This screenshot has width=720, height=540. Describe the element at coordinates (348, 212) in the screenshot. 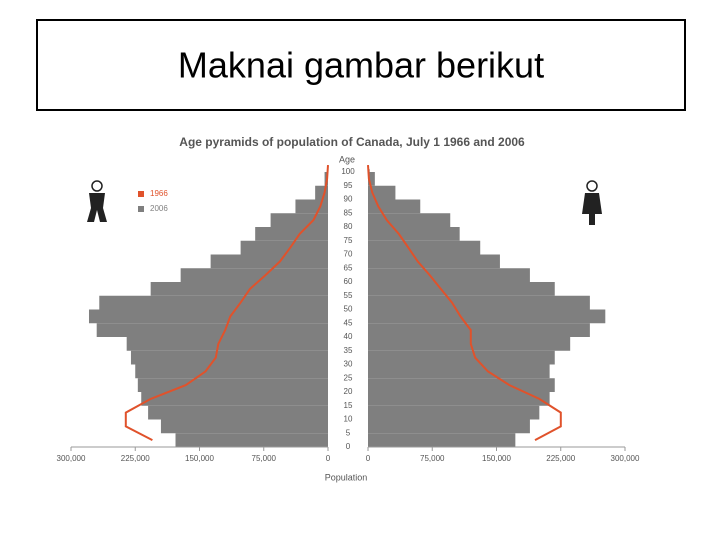

I see `y-tick-label: 85` at that location.